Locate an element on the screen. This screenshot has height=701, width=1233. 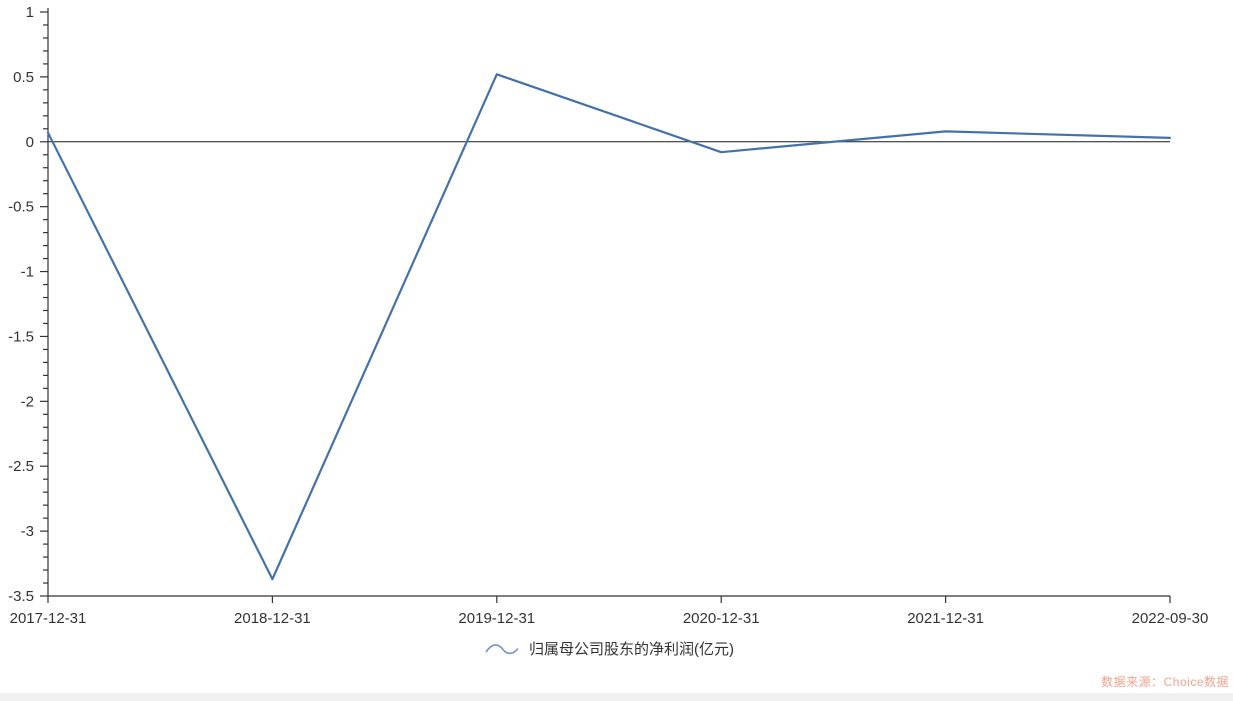
wave-icon-path is located at coordinates (502, 649).